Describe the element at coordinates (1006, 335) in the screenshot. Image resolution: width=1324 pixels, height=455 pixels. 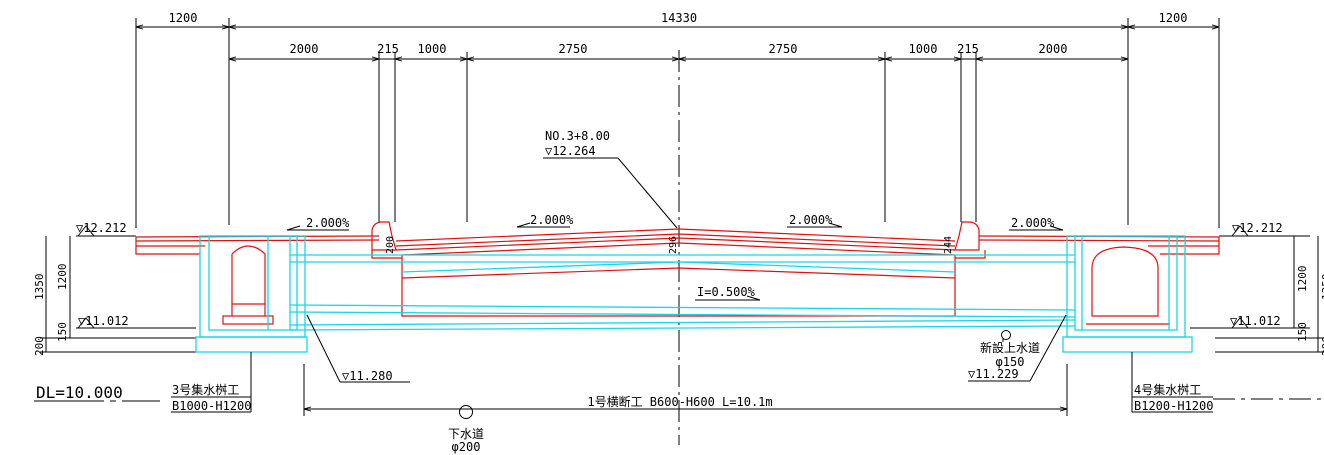
I see `water-main-pipe` at that location.